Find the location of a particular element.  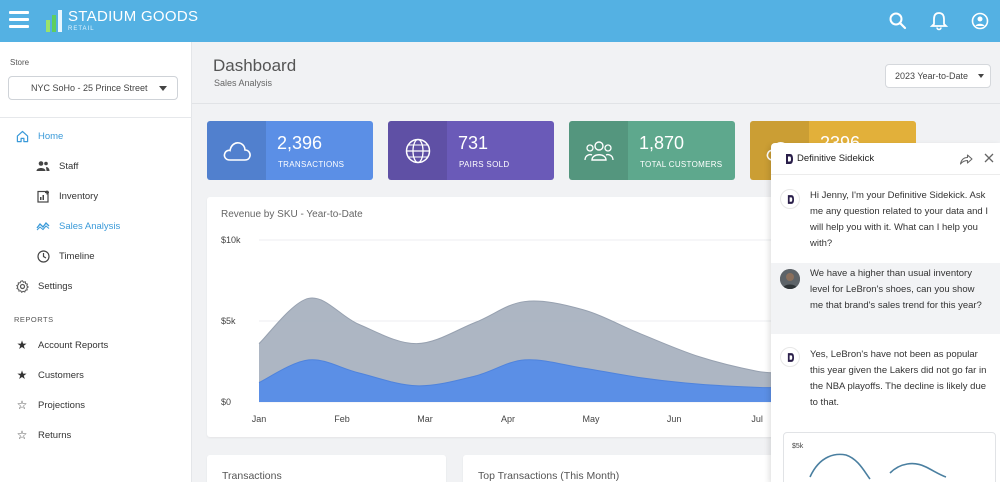

avatar is located at coordinates (790, 279).